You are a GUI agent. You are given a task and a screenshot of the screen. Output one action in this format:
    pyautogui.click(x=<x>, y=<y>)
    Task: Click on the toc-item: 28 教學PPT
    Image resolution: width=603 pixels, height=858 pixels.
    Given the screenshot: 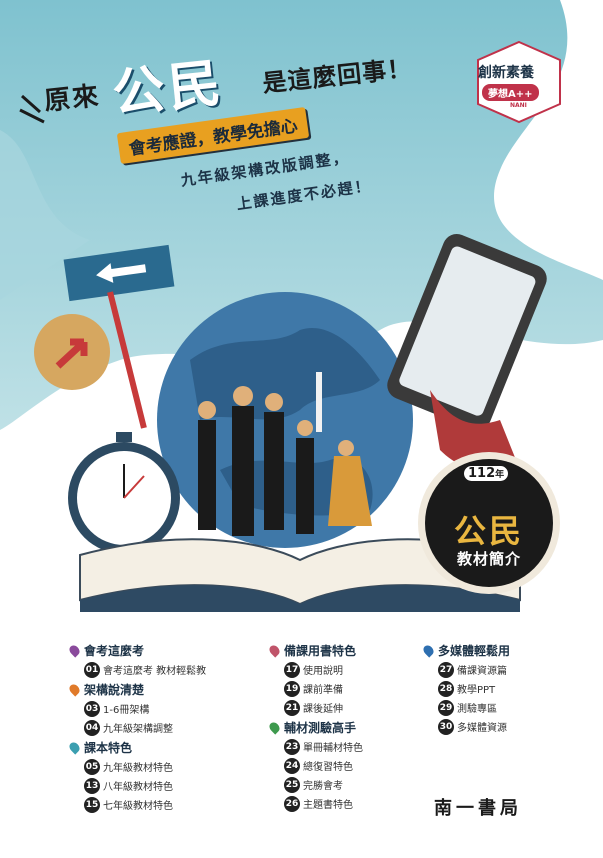 What is the action you would take?
    pyautogui.click(x=467, y=688)
    